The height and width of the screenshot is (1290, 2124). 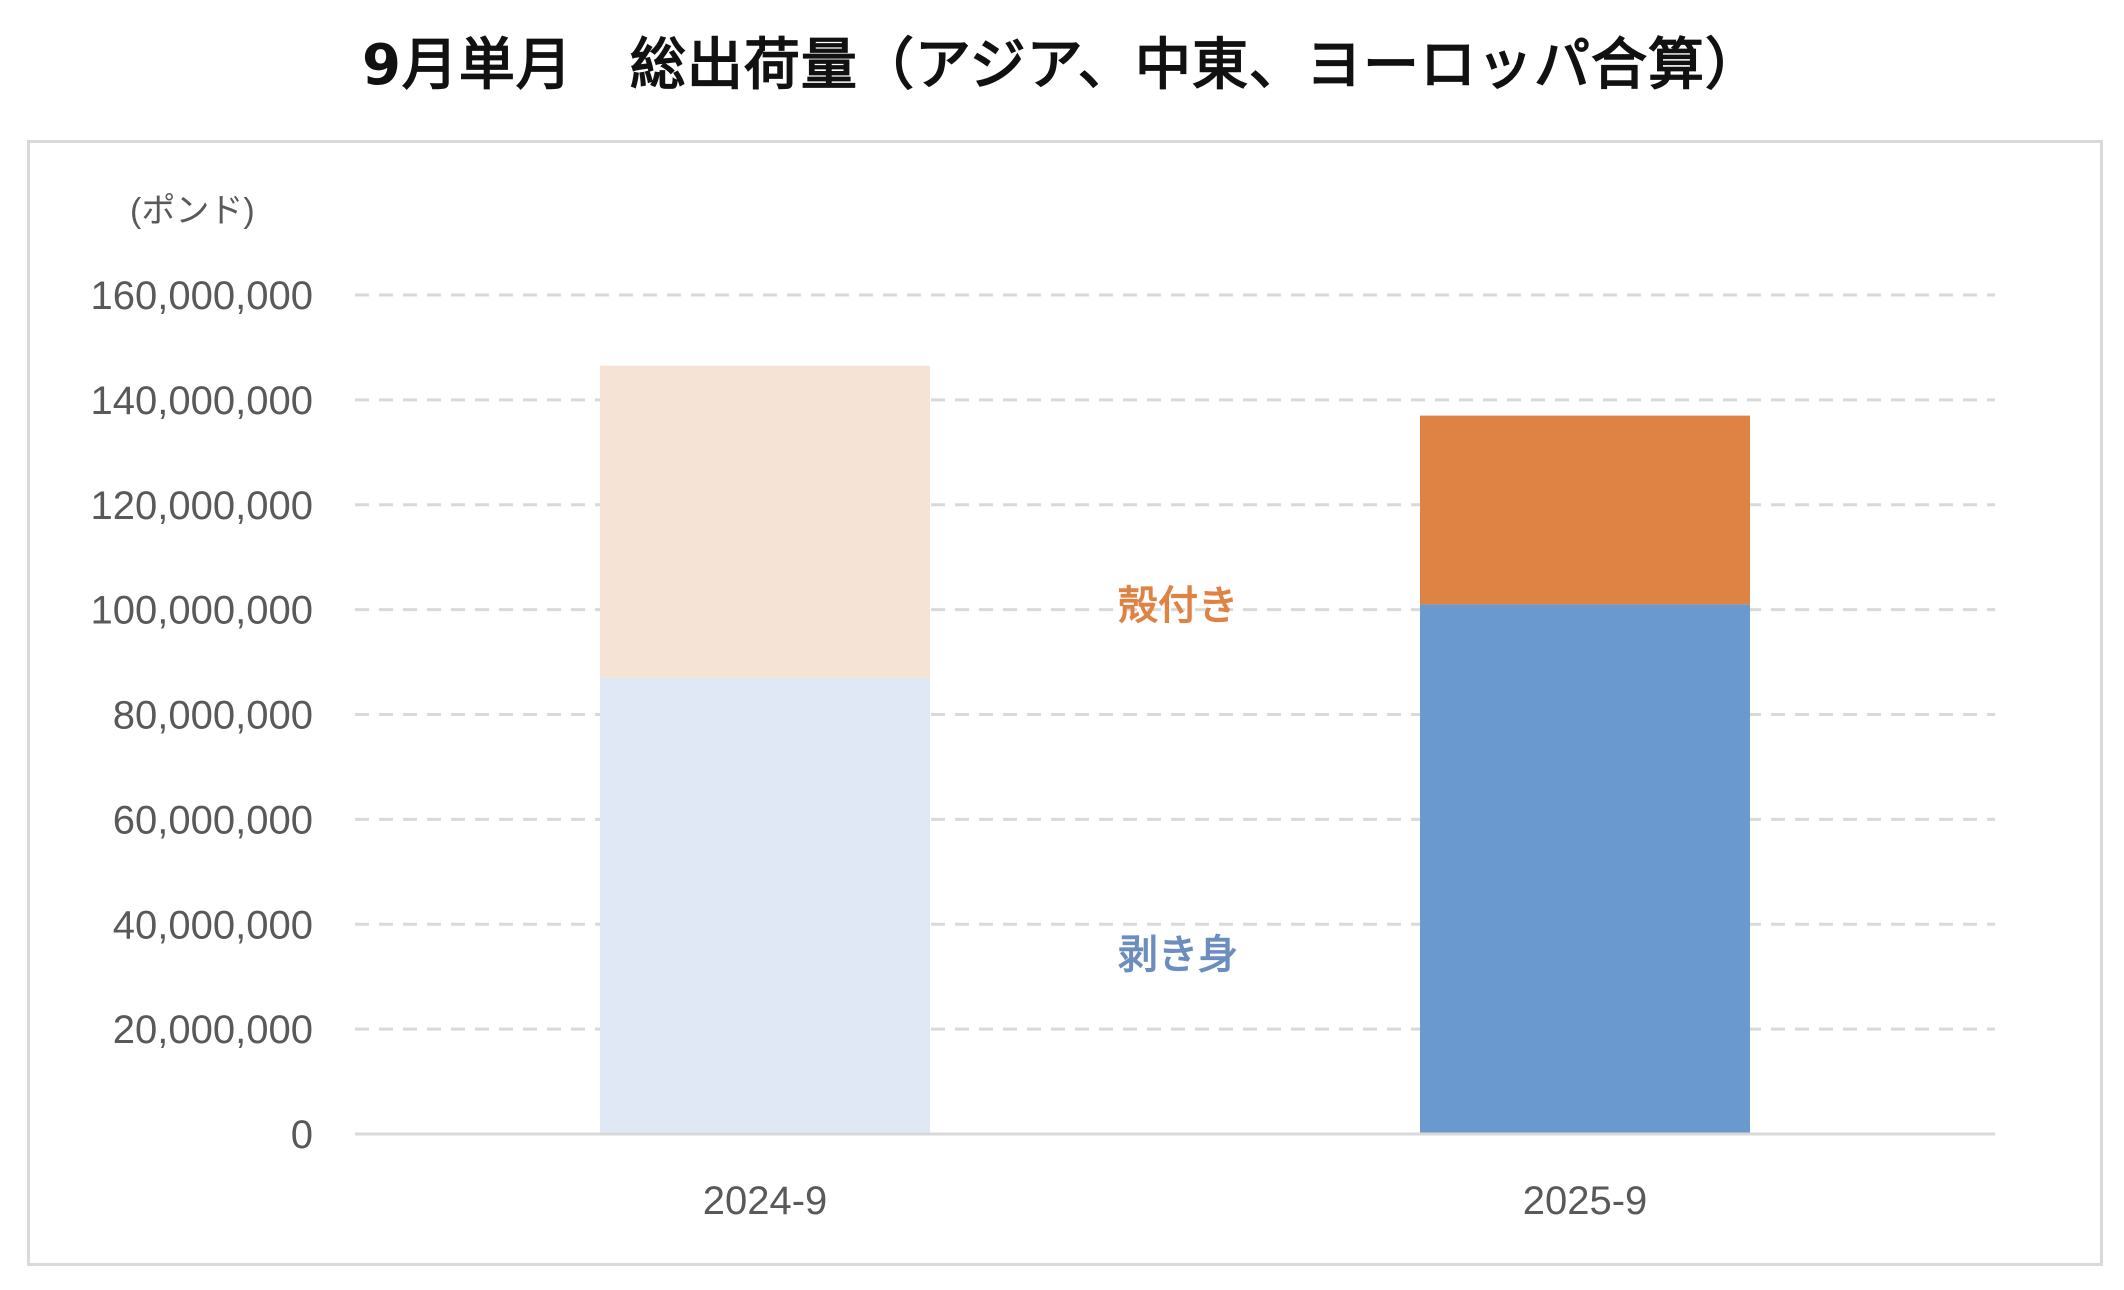 I want to click on series-label: 剥き身, so click(x=1178, y=955).